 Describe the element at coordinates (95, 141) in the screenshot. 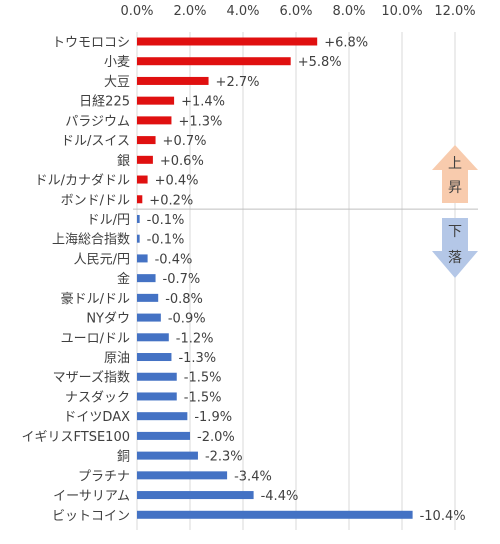

I see `category-label: ドル/スイス` at that location.